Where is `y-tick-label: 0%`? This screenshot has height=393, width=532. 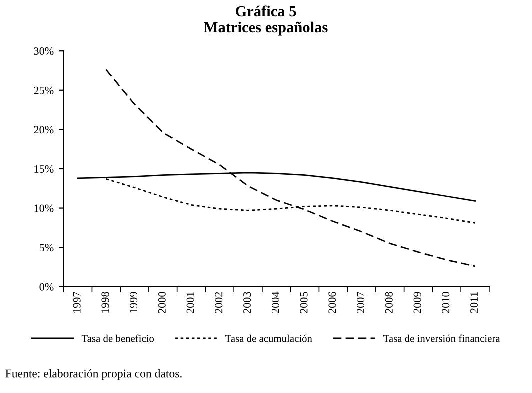
y-tick-label: 0% is located at coordinates (47, 287).